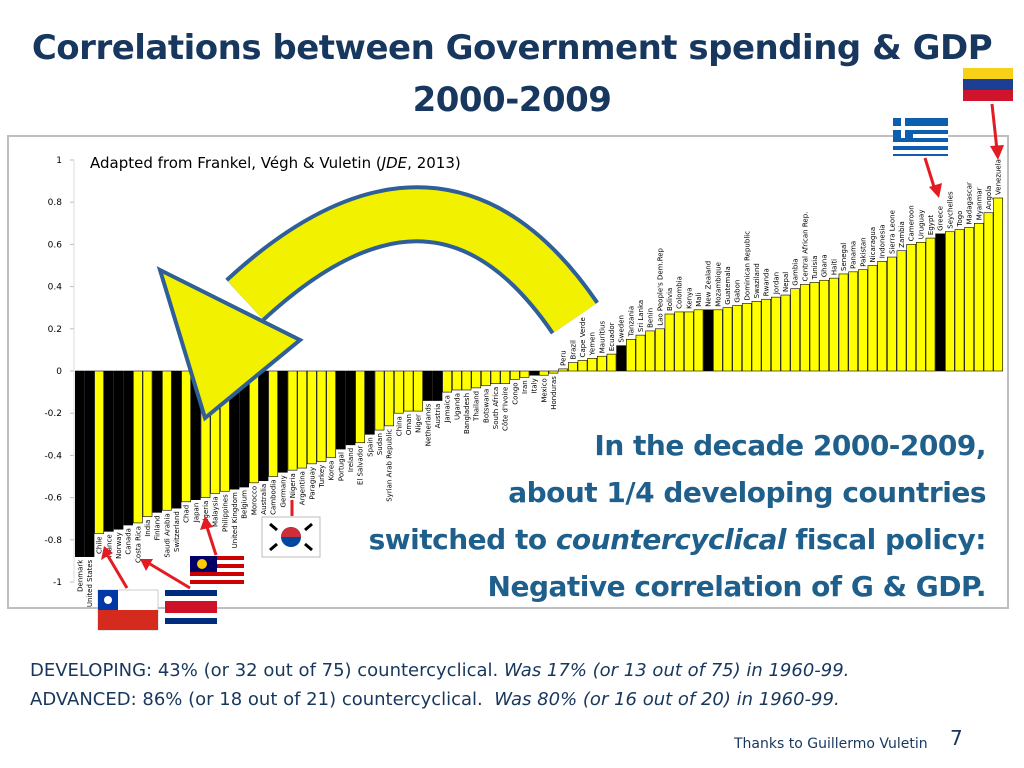 Image resolution: width=1024 pixels, height=768 pixels. Describe the element at coordinates (747, 492) in the screenshot. I see `annotation-line: about 1/4 developing countries` at that location.